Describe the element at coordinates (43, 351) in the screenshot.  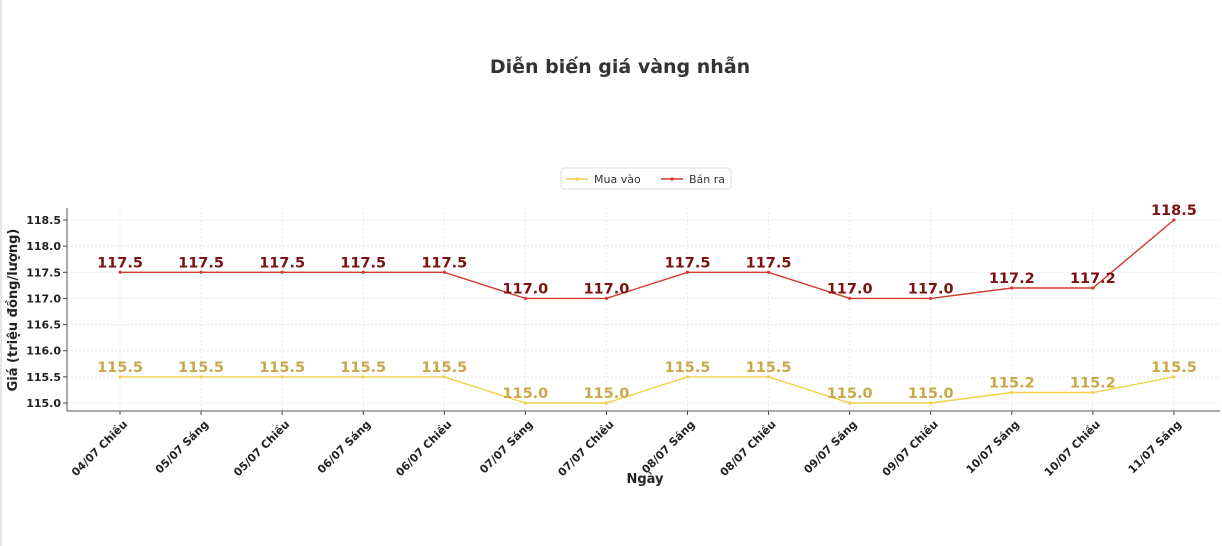
I see `y-tick-label: 116.0` at that location.